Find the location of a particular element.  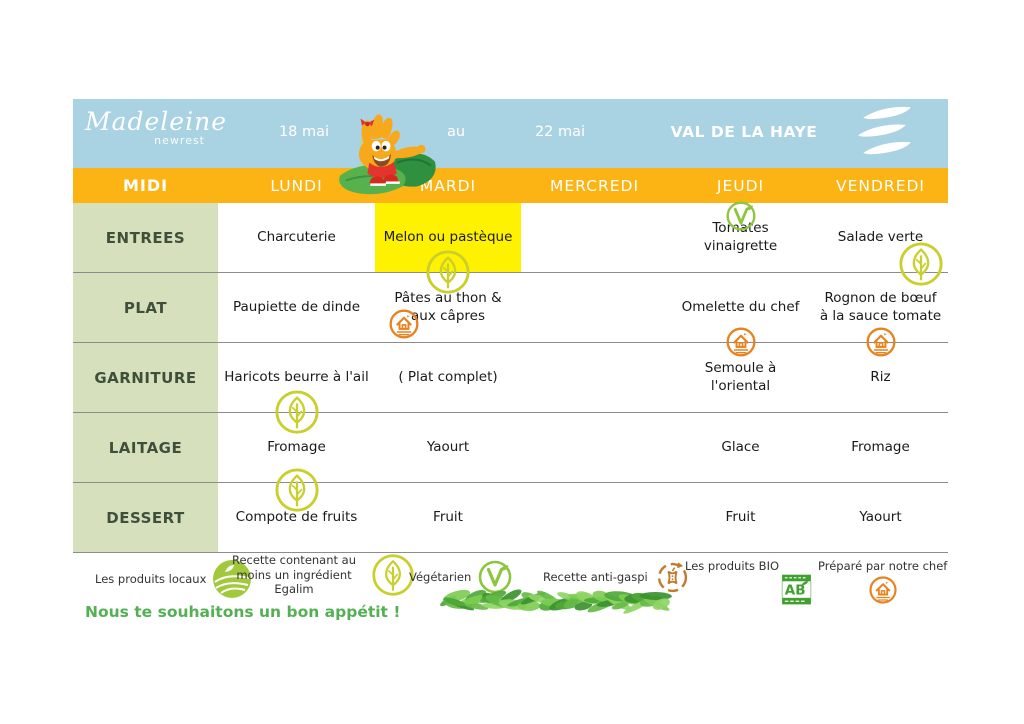

menu-row-laitage: LAITAGE Fromage Yaourt Glace Fromage is located at coordinates (510, 462).